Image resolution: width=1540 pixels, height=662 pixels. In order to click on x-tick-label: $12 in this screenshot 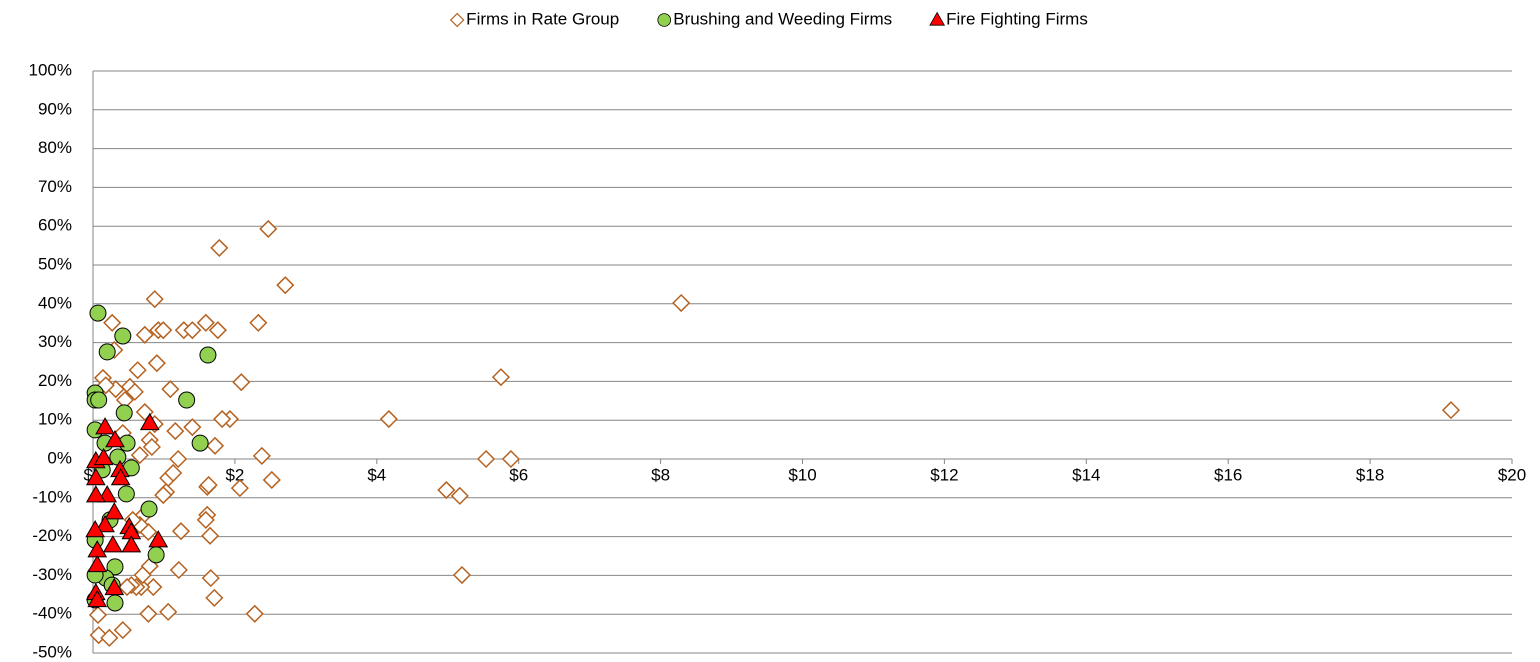, I will do `click(944, 474)`.